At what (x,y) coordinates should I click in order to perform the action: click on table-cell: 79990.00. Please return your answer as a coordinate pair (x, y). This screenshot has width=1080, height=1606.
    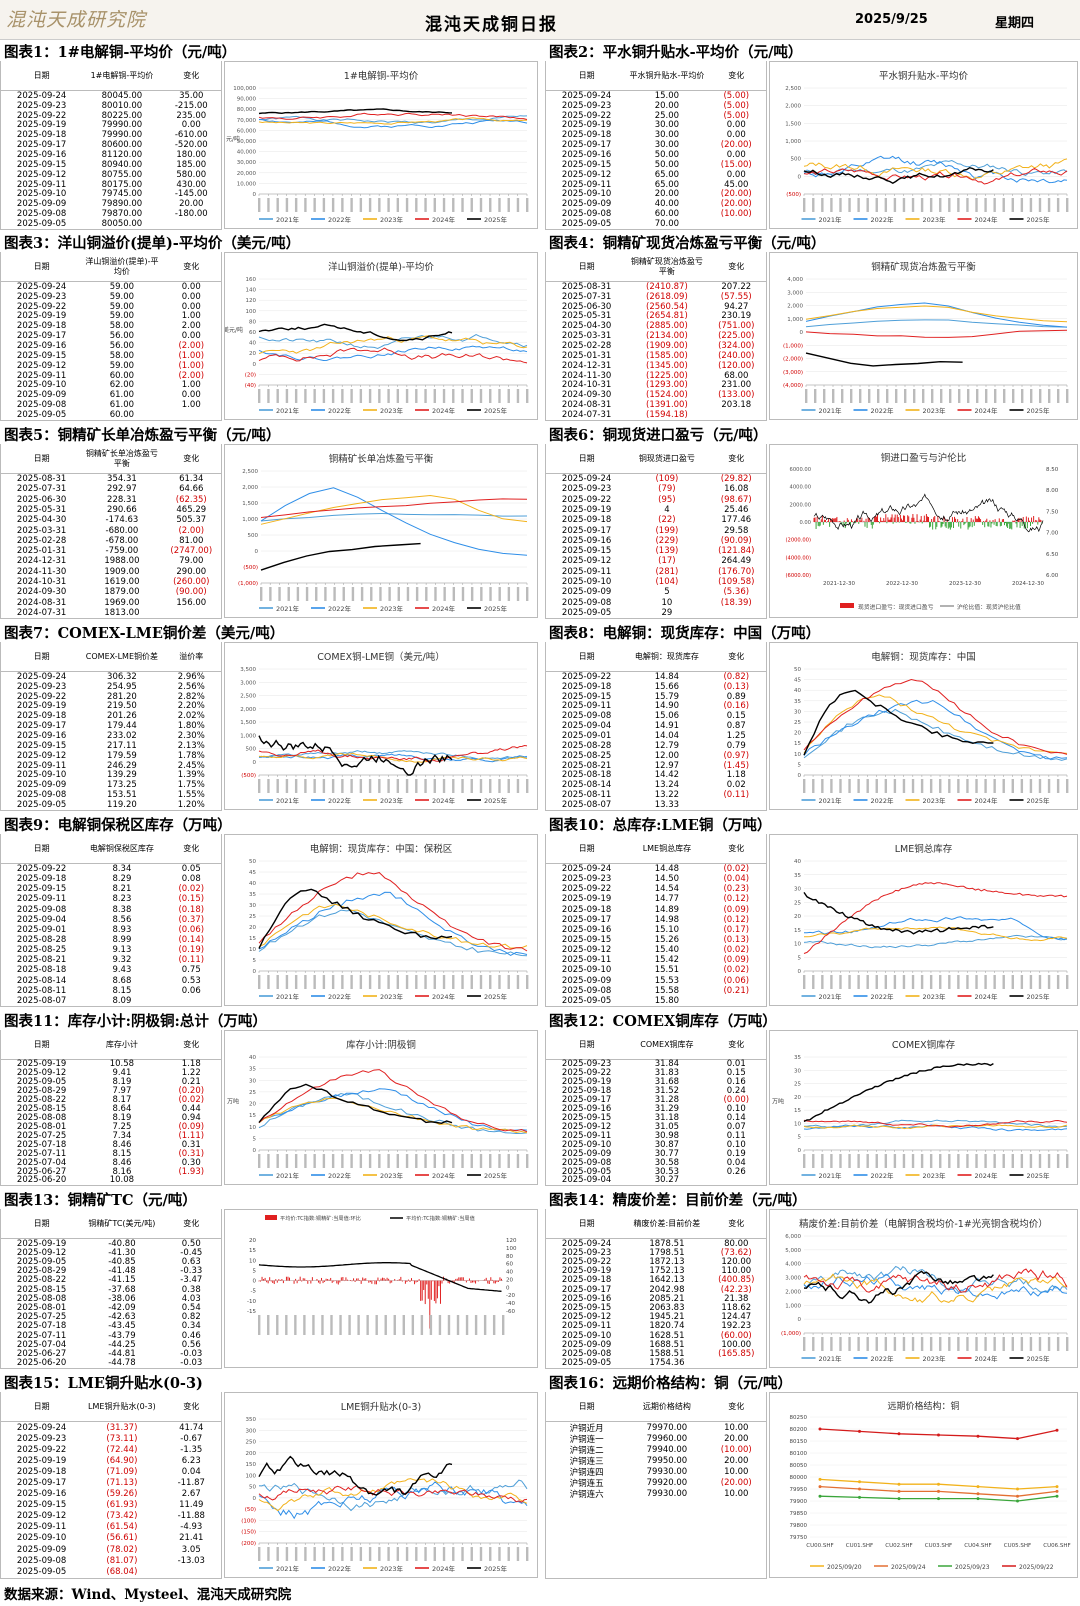
    Looking at the image, I should click on (122, 125).